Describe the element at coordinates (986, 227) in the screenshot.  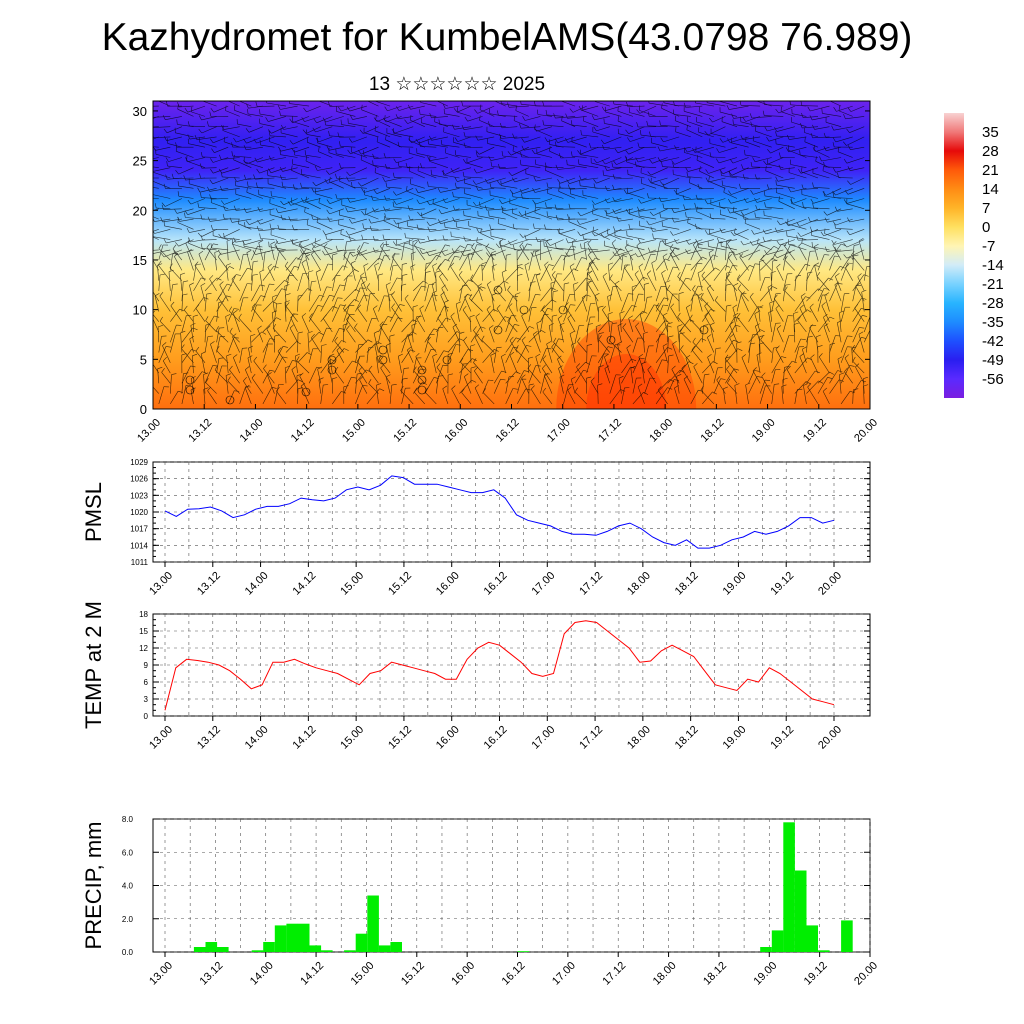
I see `colorbar-label: 0` at that location.